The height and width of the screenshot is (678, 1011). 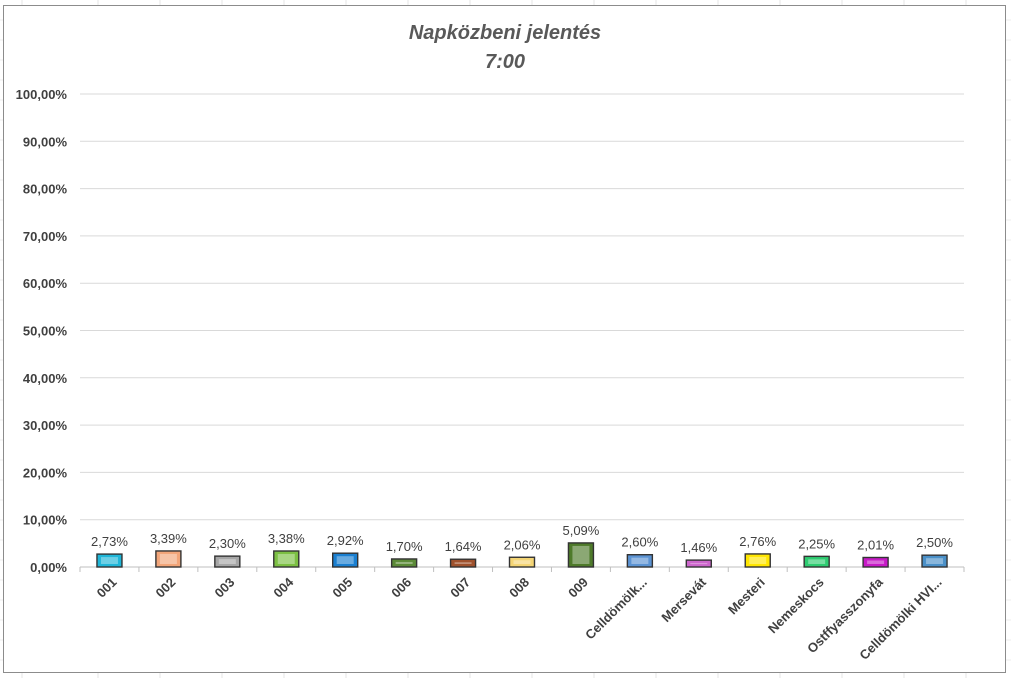 What do you see at coordinates (404, 546) in the screenshot?
I see `data-label: 1,70%` at bounding box center [404, 546].